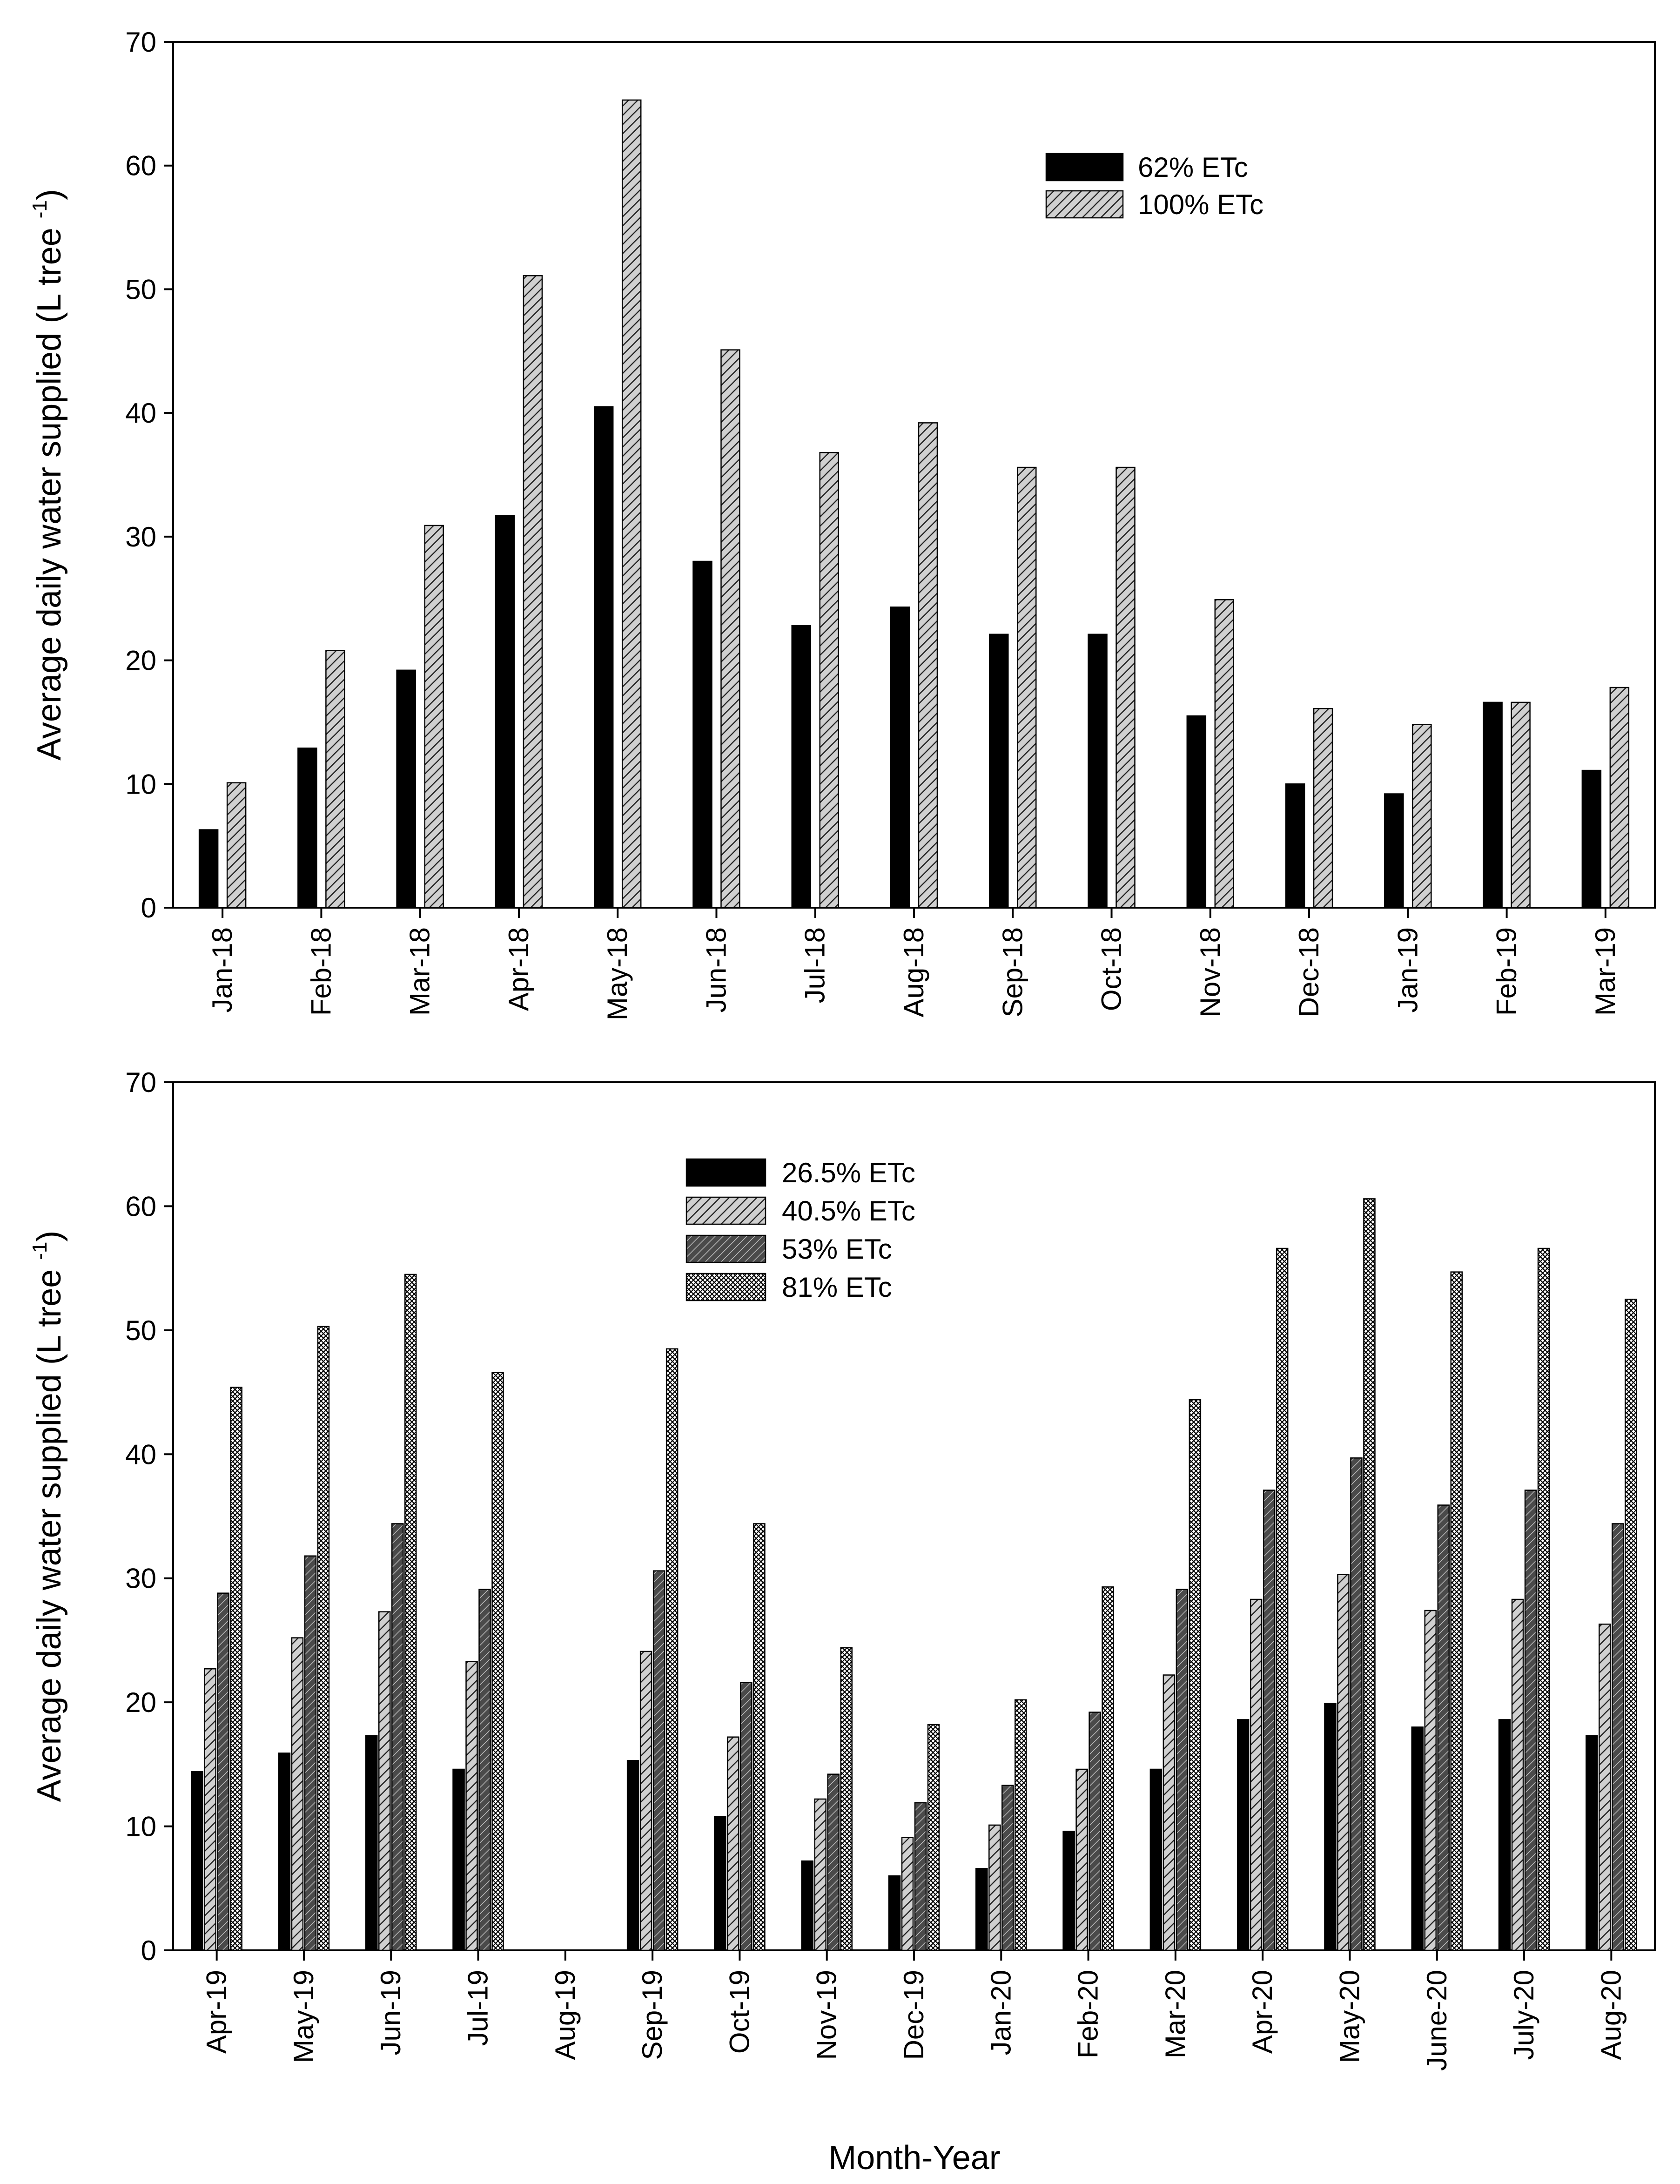  I want to click on y-axis-title: Average daily water supplied (L tree -1), so click(48, 1516).